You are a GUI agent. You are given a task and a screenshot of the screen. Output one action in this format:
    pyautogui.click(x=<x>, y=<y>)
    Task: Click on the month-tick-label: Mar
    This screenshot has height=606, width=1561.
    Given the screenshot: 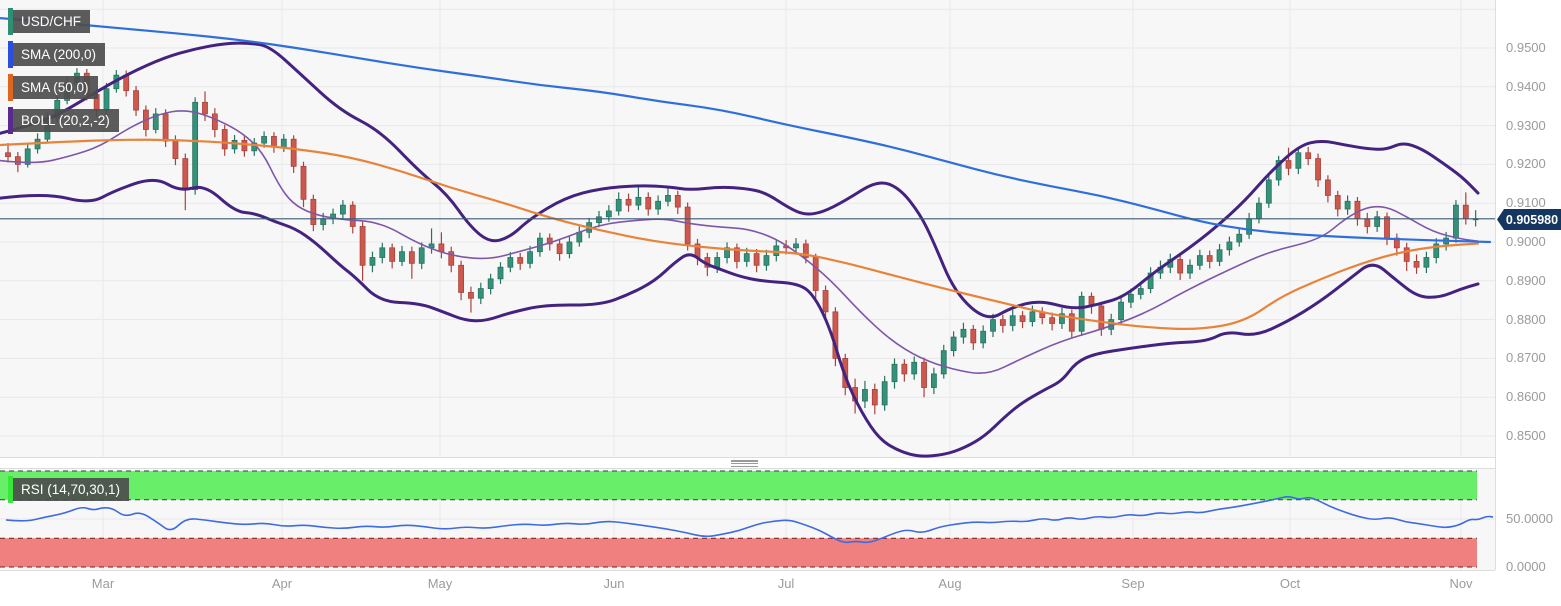 What is the action you would take?
    pyautogui.click(x=103, y=583)
    